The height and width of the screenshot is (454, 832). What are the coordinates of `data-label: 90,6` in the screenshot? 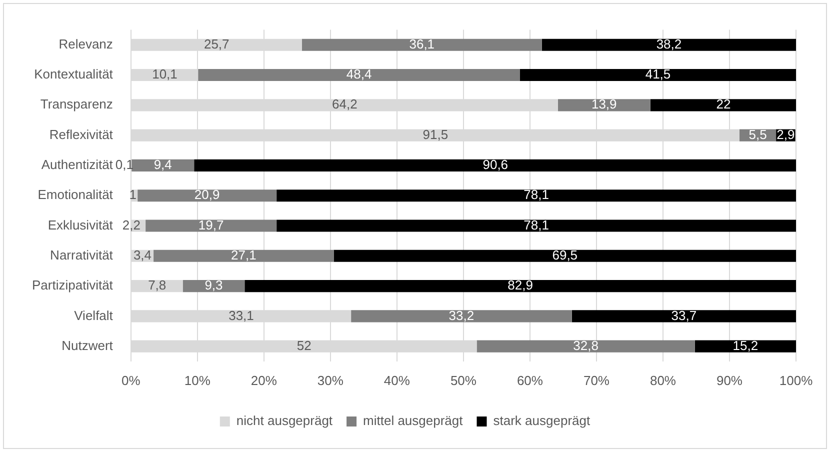 It's located at (495, 164).